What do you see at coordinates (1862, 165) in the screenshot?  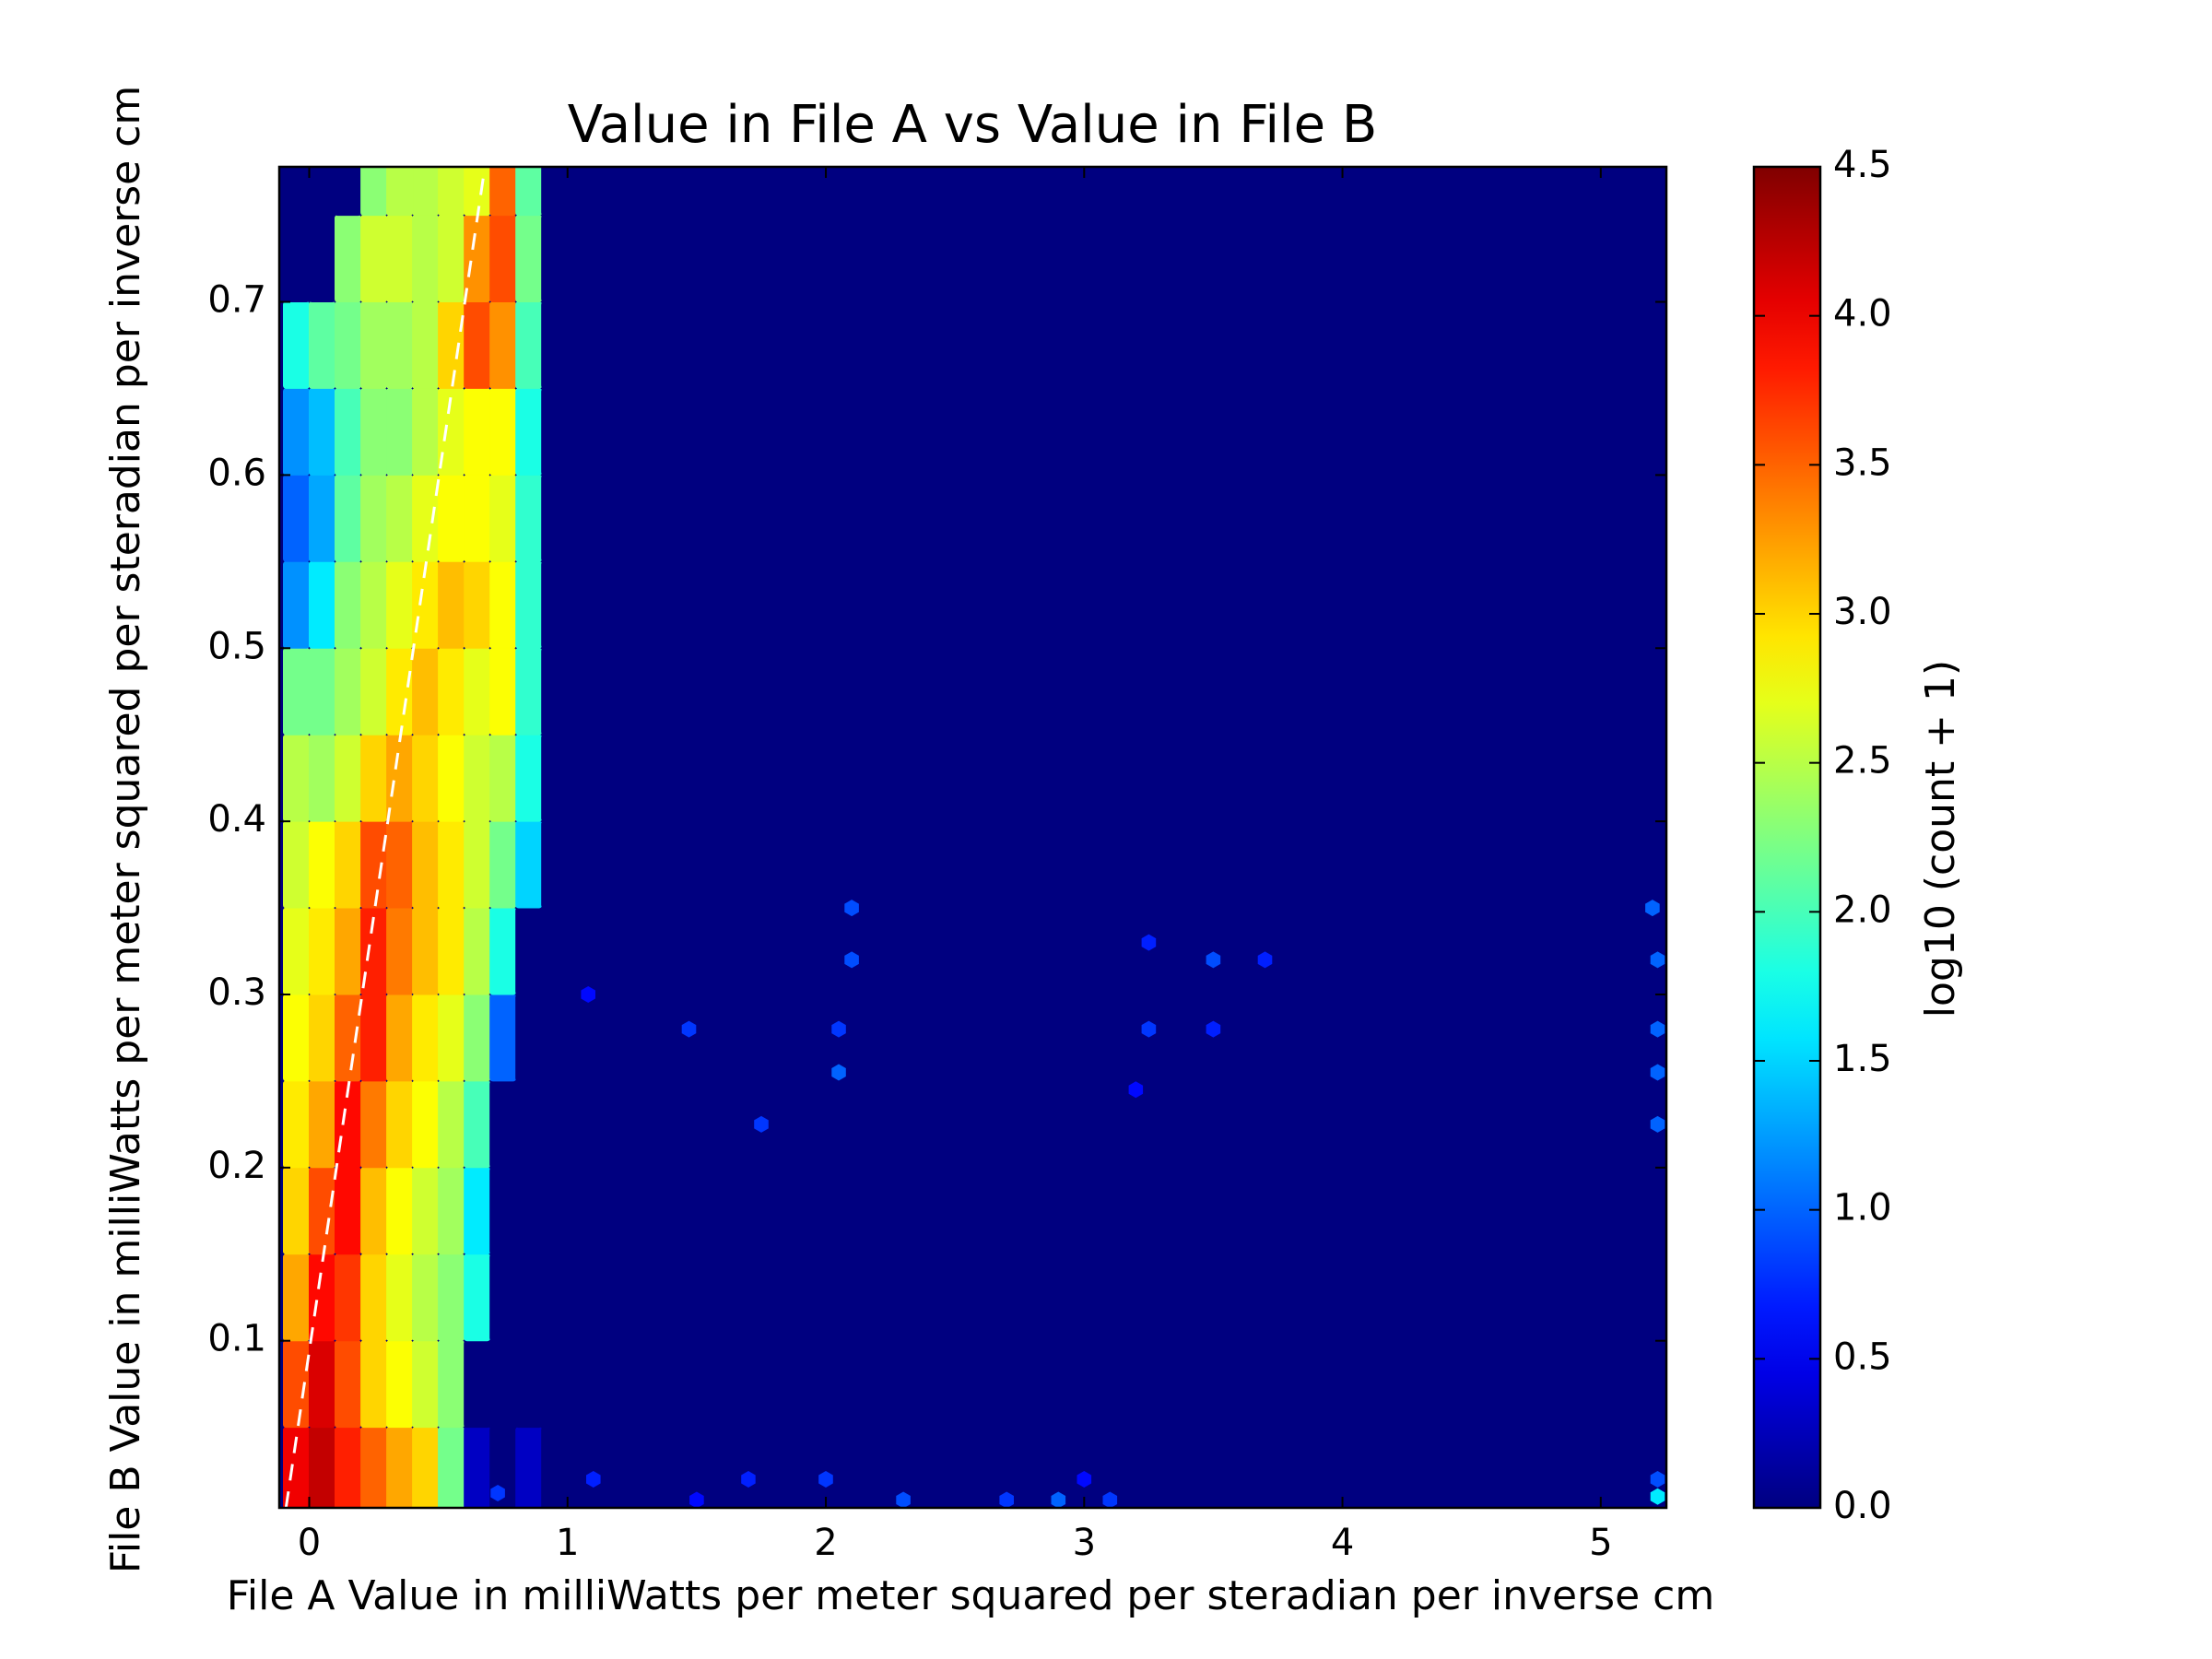 I see `colorbar-tick-label: 4.5` at bounding box center [1862, 165].